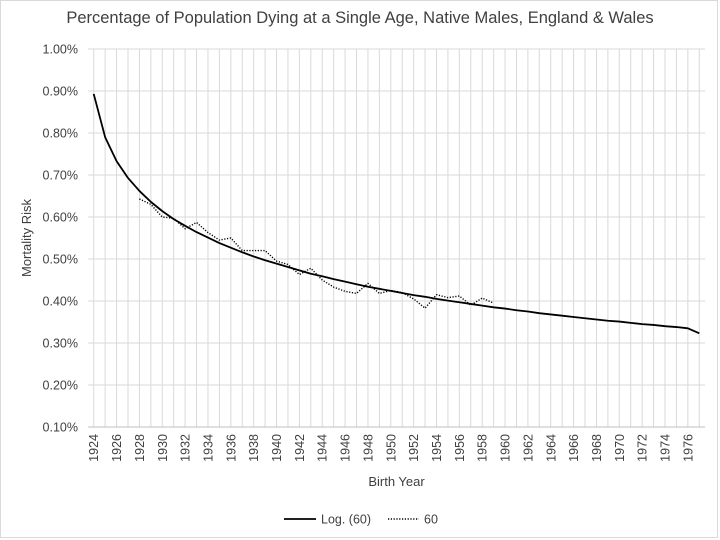  What do you see at coordinates (60, 92) in the screenshot?
I see `y-tick-label: 0.90%` at bounding box center [60, 92].